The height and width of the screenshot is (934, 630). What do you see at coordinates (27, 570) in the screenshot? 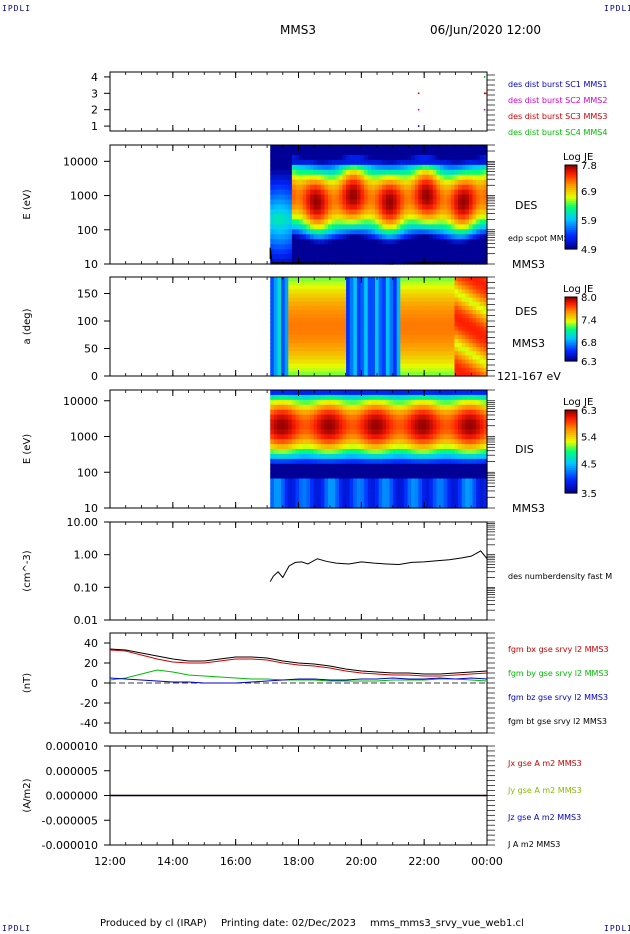
I see `density-ylabel: (cm^-3)` at bounding box center [27, 570].